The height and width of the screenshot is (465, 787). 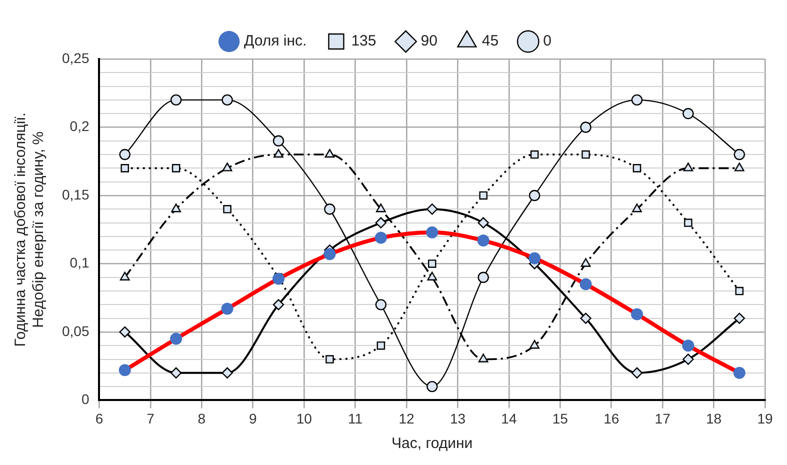 I want to click on x-tick-label: 13, so click(x=458, y=418).